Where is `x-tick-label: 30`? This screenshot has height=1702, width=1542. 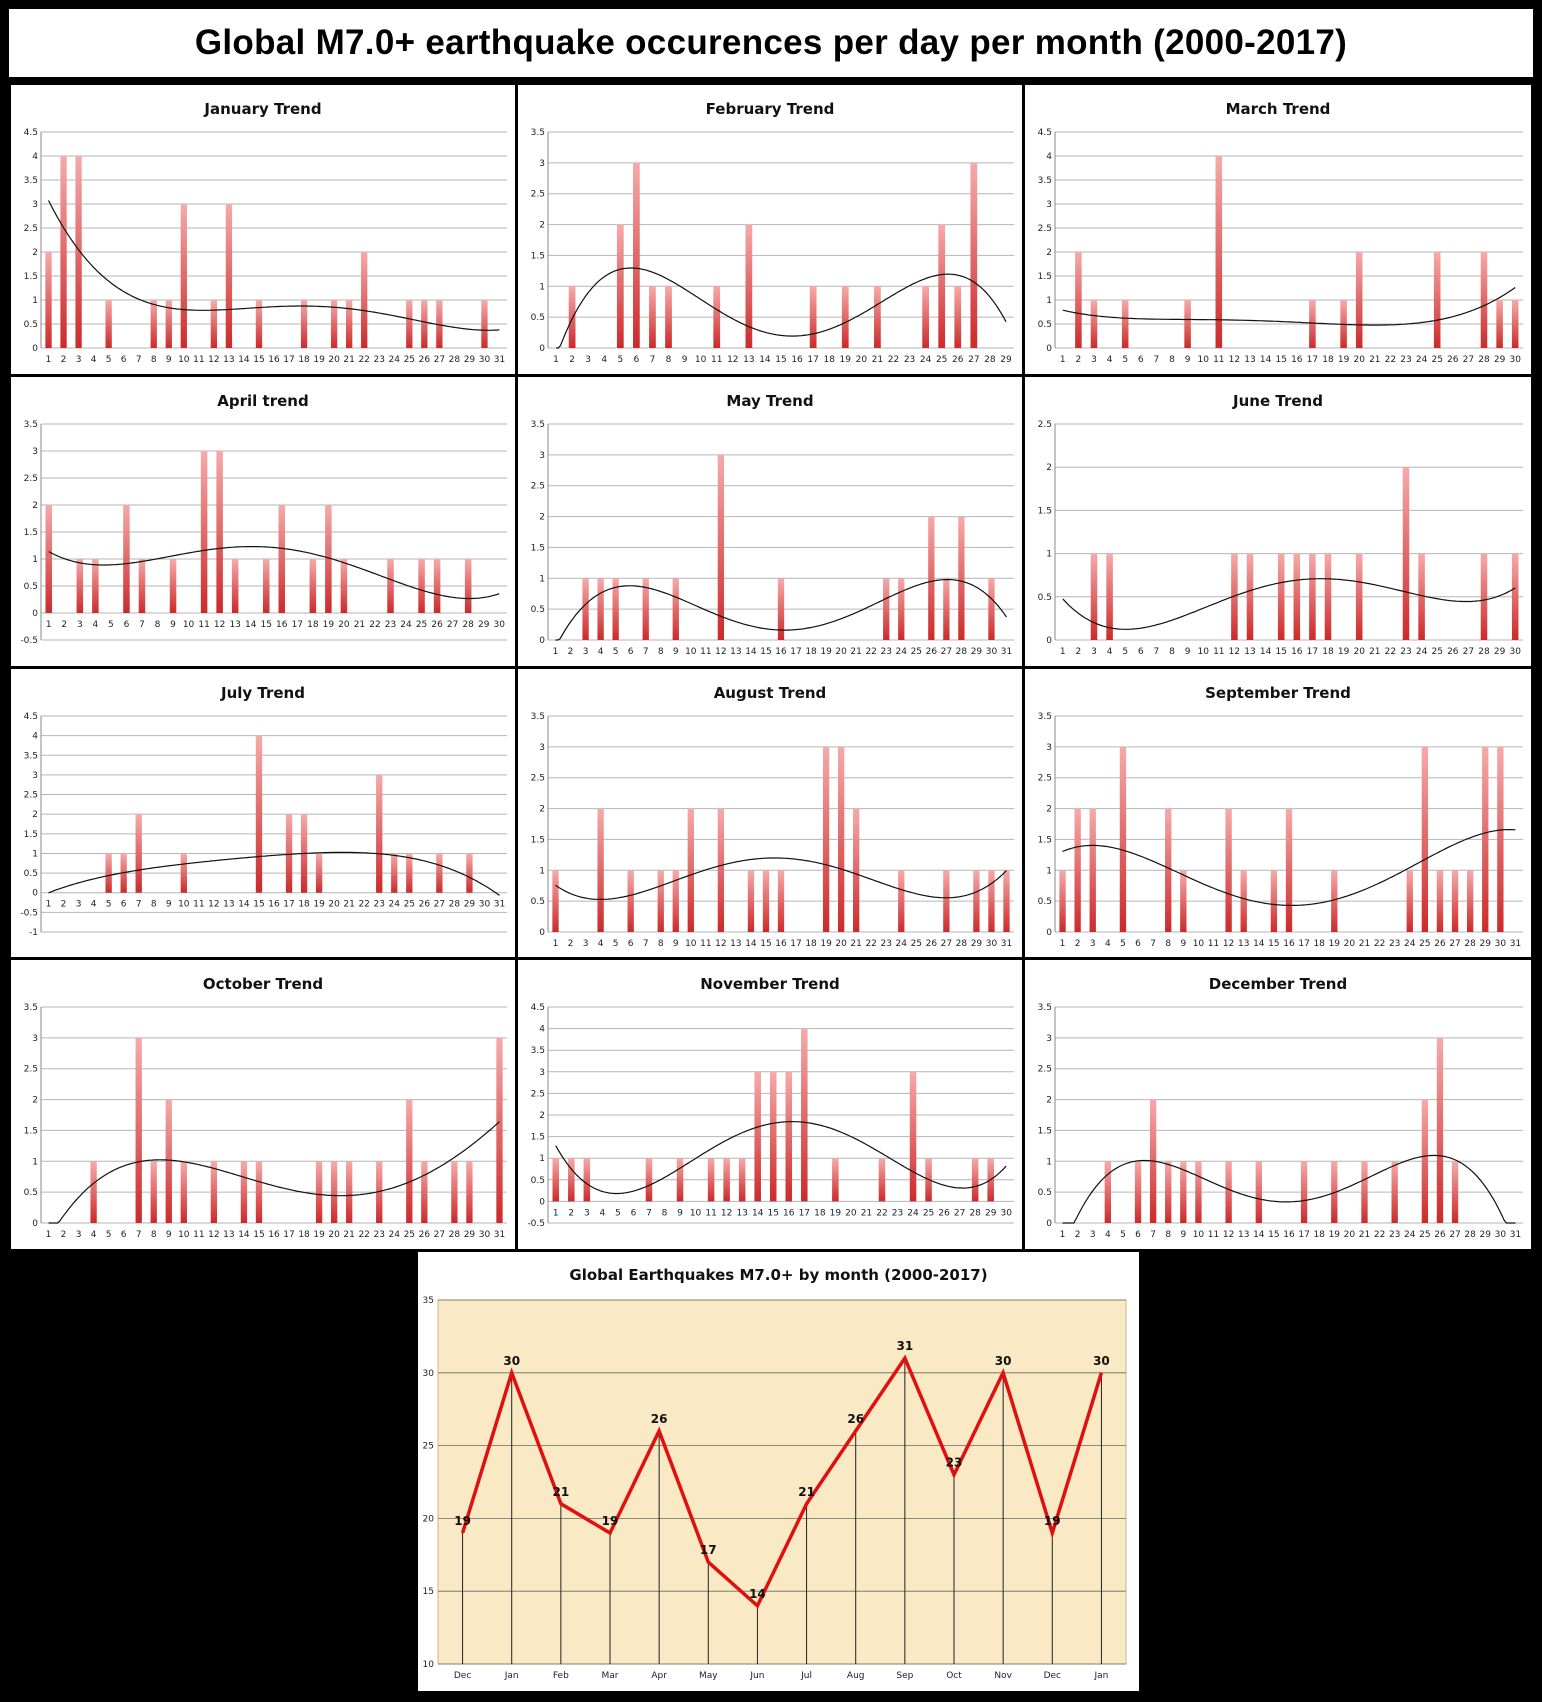 x-tick-label: 30 is located at coordinates (992, 944).